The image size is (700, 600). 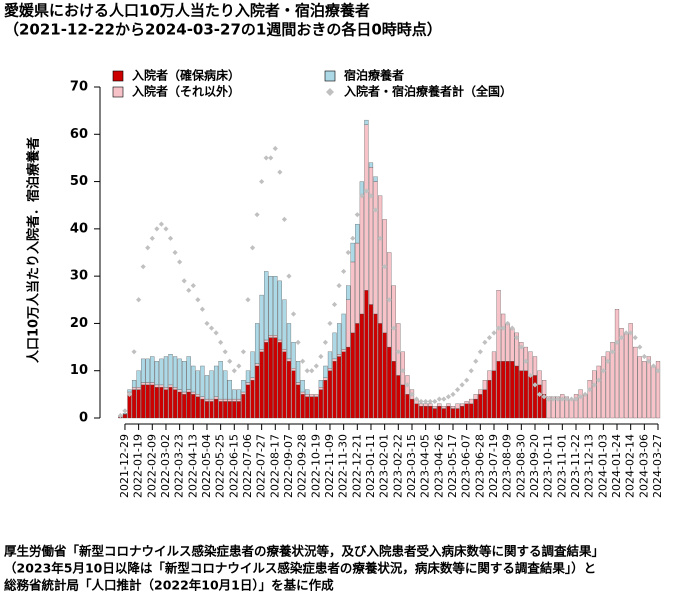 I want to click on x-tick-label: 2022-07-27, so click(x=261, y=466).